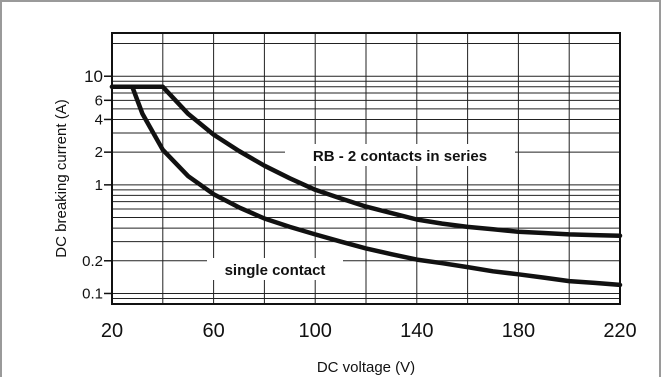 The image size is (661, 377). What do you see at coordinates (92, 261) in the screenshot?
I see `y-tick-label: 0.2` at bounding box center [92, 261].